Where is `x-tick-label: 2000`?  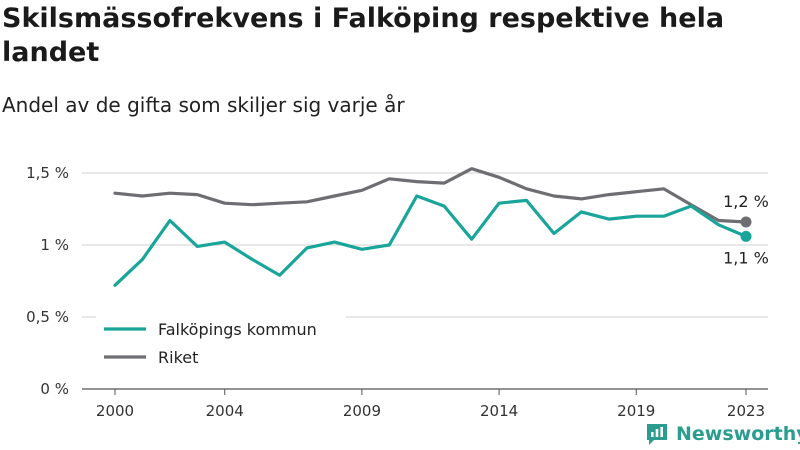 x-tick-label: 2000 is located at coordinates (115, 411).